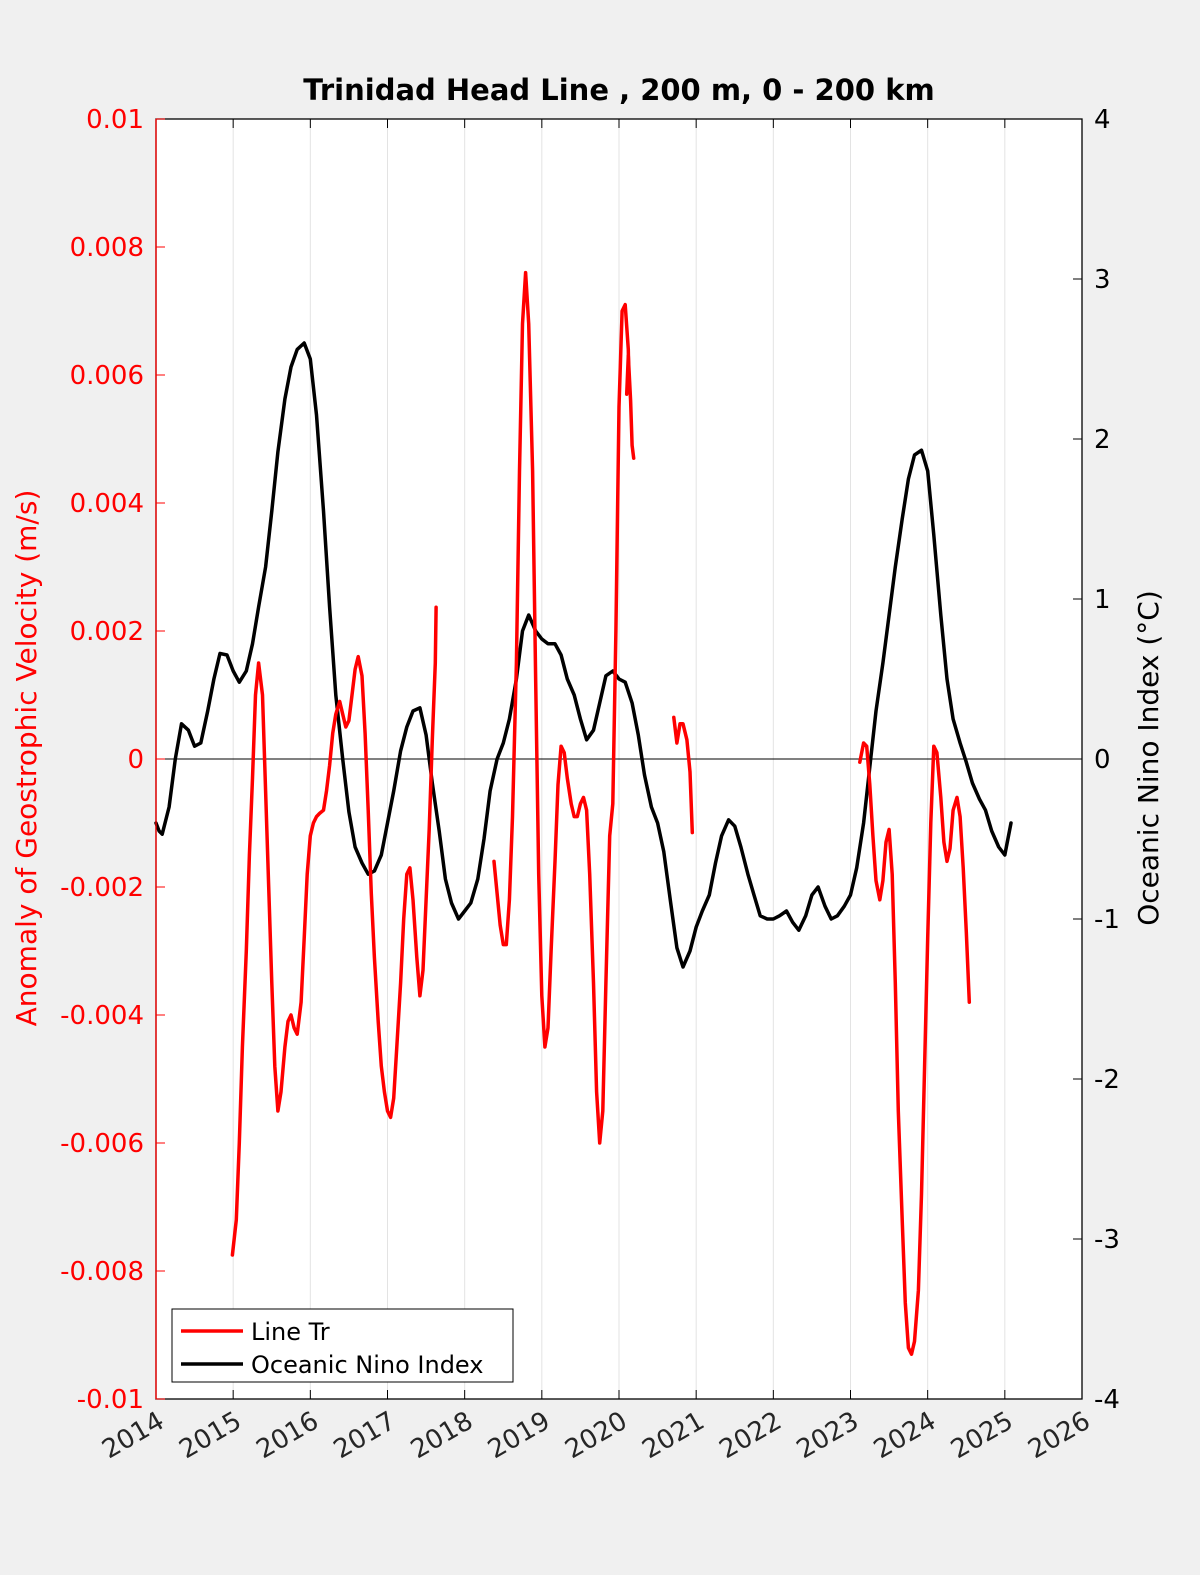 Image resolution: width=1200 pixels, height=1575 pixels. I want to click on y-left-tick-label: -0.006, so click(102, 1144).